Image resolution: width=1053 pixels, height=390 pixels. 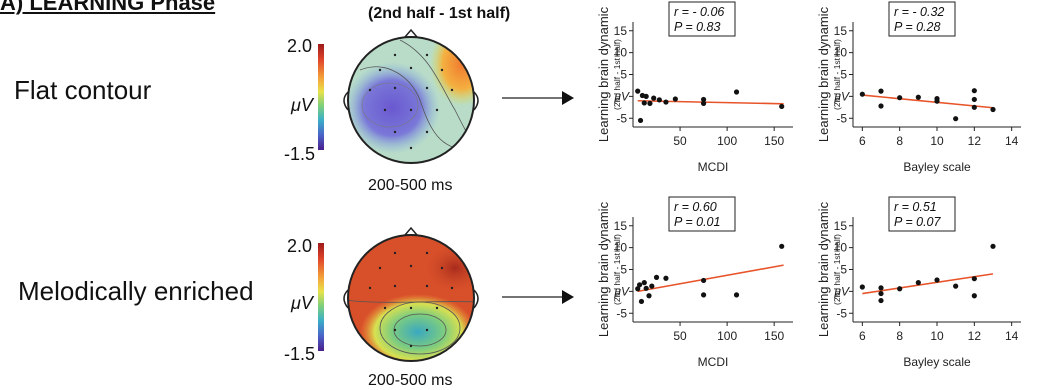 What do you see at coordinates (439, 13) in the screenshot?
I see `topo-header: (2nd half - 1st half)` at bounding box center [439, 13].